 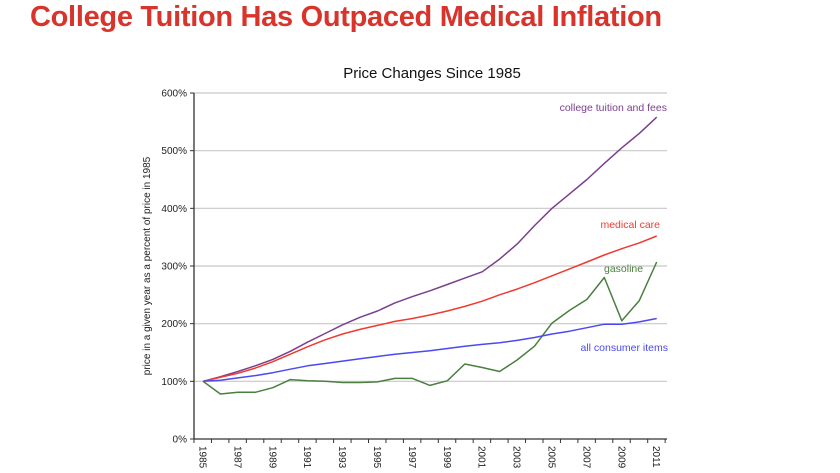 I want to click on y-tick-label: 600%, so click(x=174, y=94).